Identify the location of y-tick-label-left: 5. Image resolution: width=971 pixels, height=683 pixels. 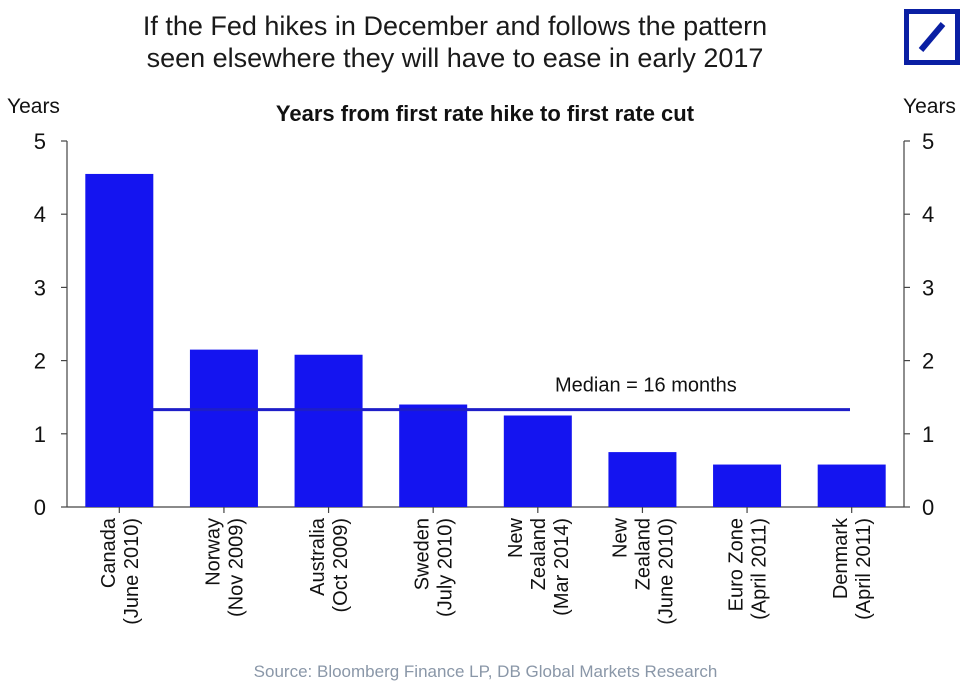
(40, 141).